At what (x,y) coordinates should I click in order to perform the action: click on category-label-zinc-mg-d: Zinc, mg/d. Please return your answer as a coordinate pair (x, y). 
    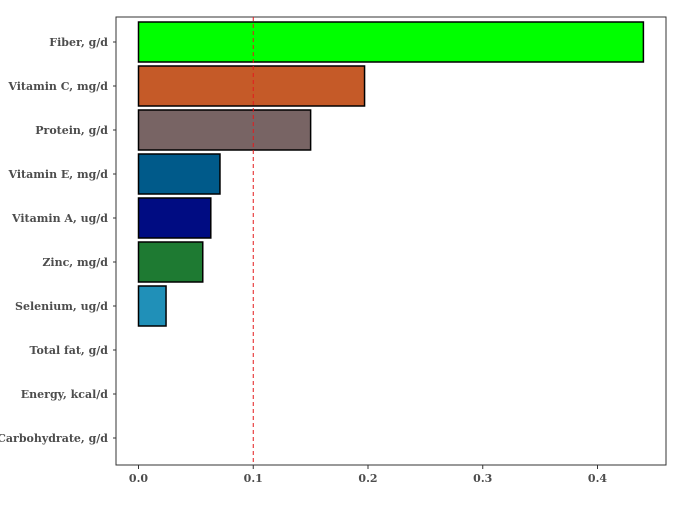
    Looking at the image, I should click on (75, 262).